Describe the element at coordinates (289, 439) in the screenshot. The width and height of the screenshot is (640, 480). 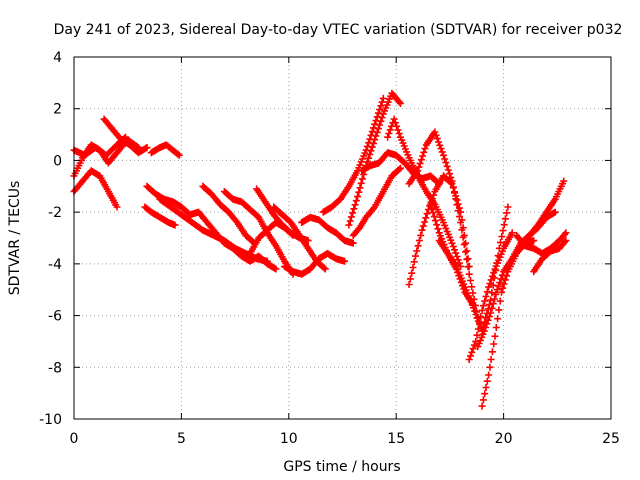
I see `x-tick-label: 10` at that location.